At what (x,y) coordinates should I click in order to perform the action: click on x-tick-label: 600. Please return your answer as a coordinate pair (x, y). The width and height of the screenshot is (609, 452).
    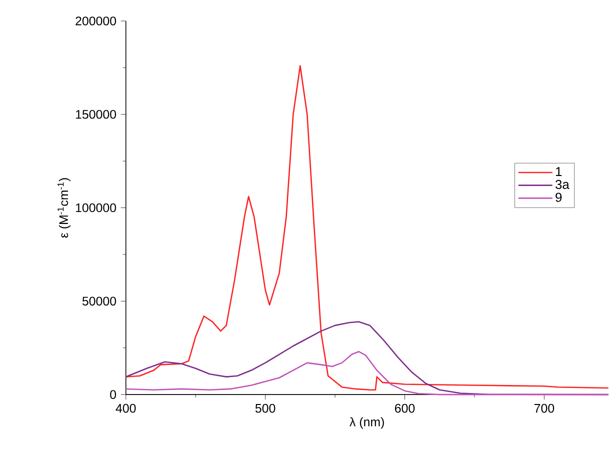
    Looking at the image, I should click on (405, 408).